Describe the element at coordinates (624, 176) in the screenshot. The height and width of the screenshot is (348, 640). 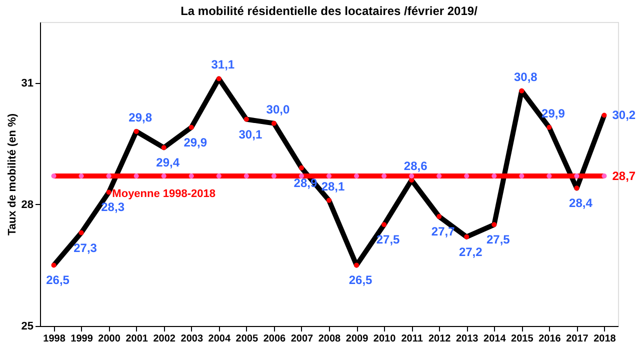
I see `data-label: 28,7` at that location.